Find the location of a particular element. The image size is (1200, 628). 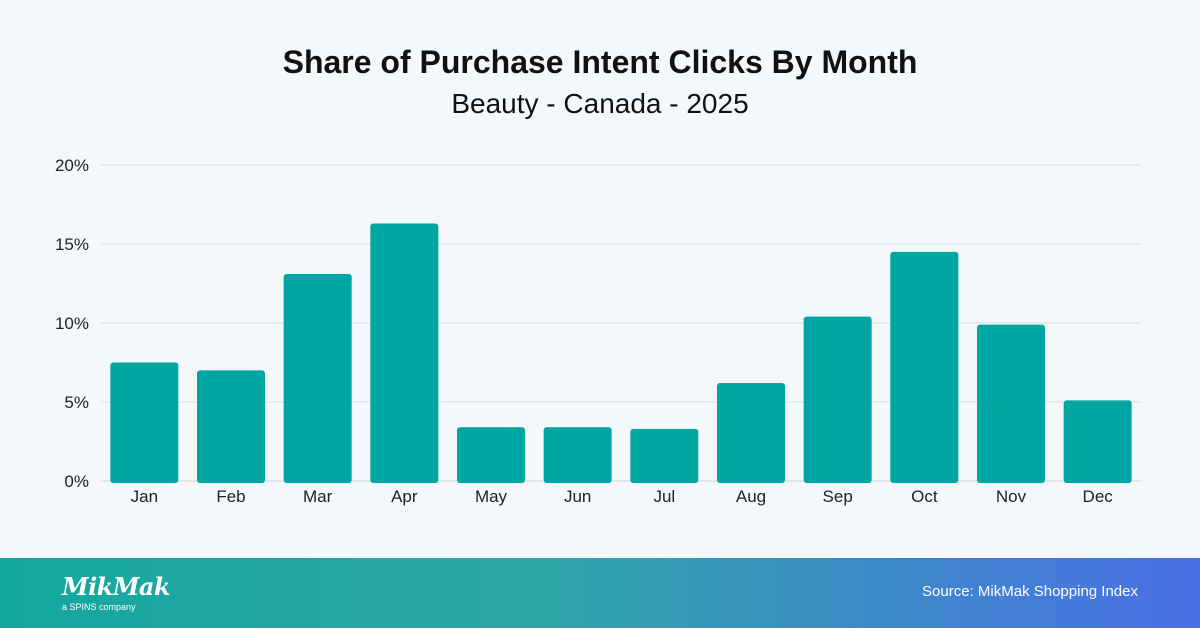

x-tick-label: Jun is located at coordinates (577, 496).